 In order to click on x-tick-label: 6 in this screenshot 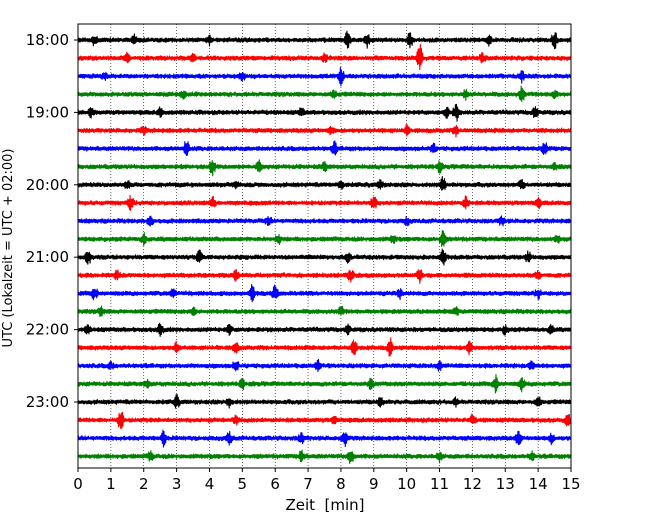, I will do `click(275, 484)`.